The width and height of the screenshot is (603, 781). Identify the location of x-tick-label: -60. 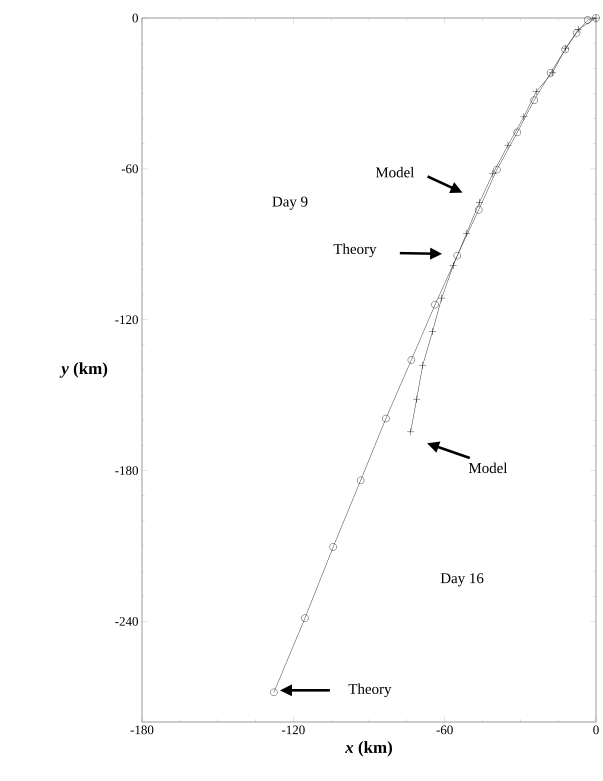
(445, 730).